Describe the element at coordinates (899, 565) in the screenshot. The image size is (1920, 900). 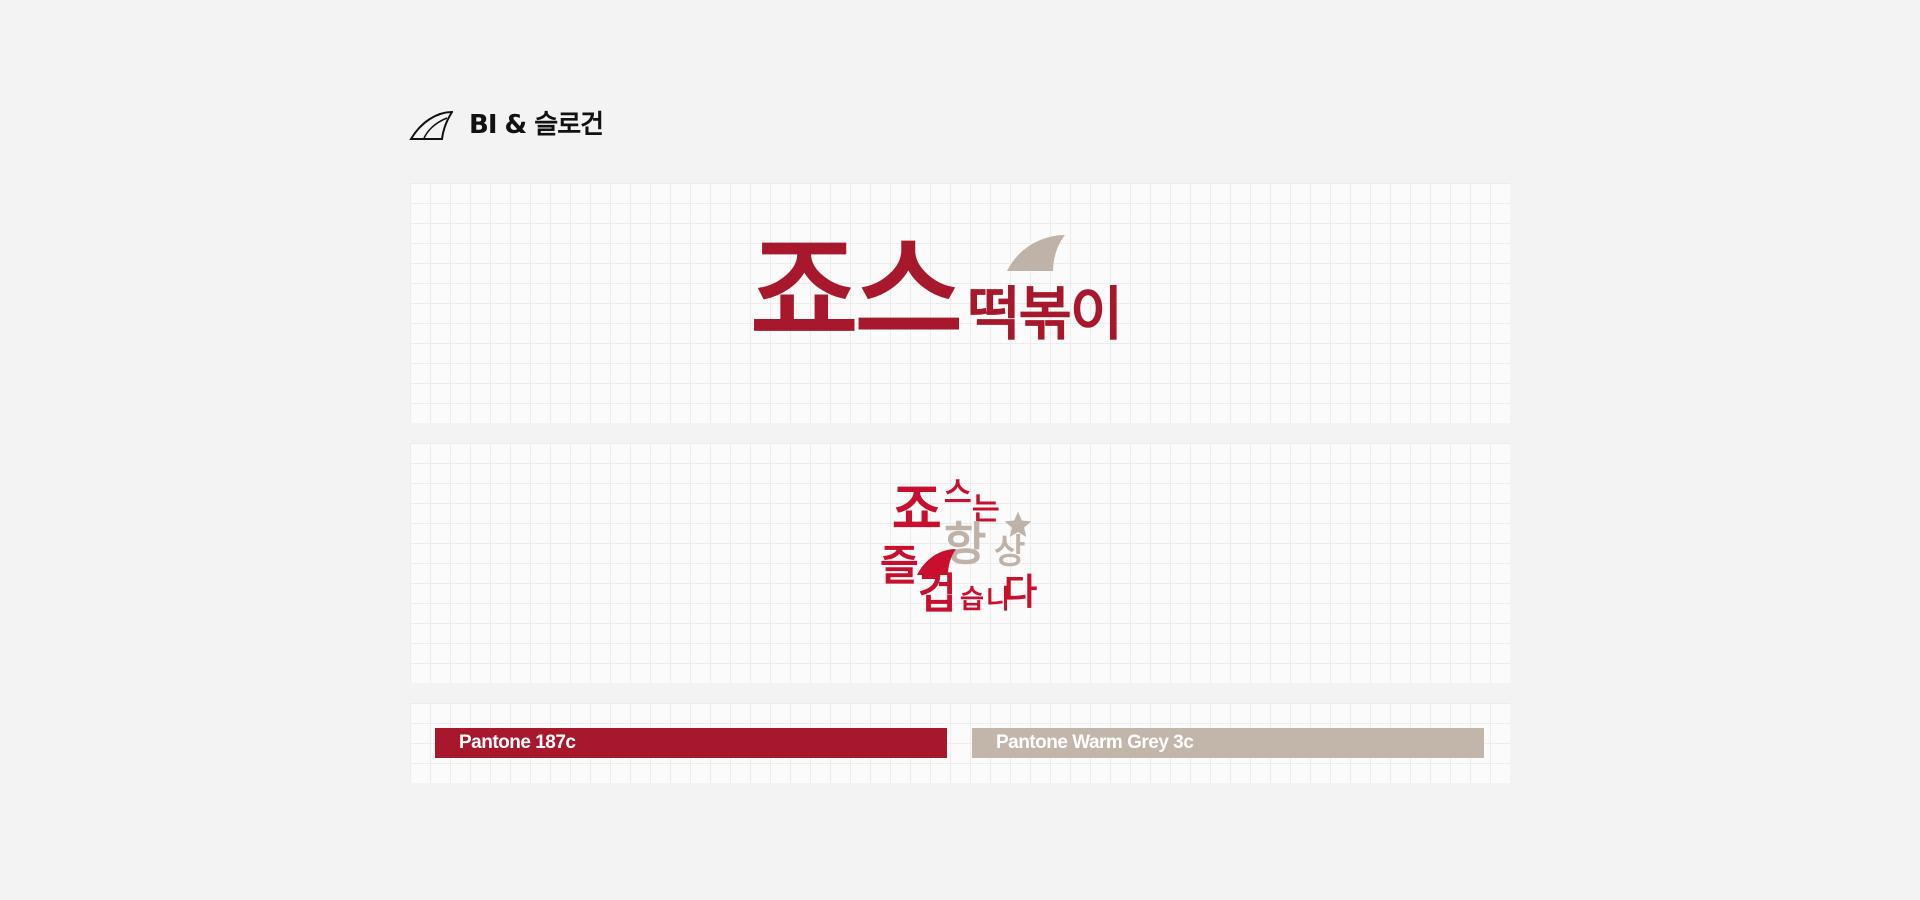
I see `slogan-glyph: 즐` at that location.